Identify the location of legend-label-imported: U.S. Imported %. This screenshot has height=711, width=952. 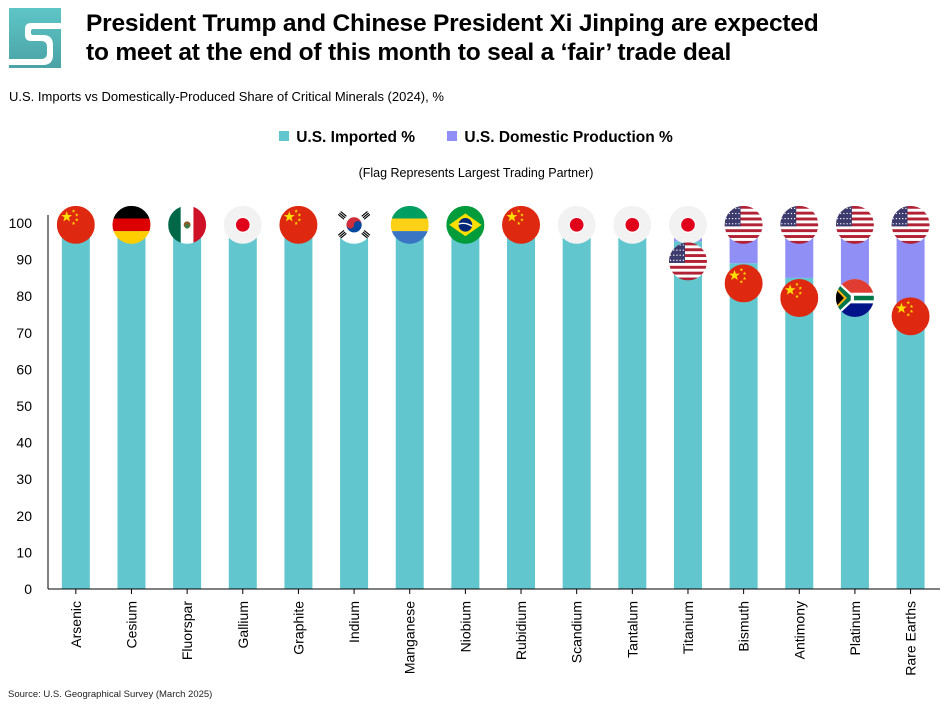
(356, 137).